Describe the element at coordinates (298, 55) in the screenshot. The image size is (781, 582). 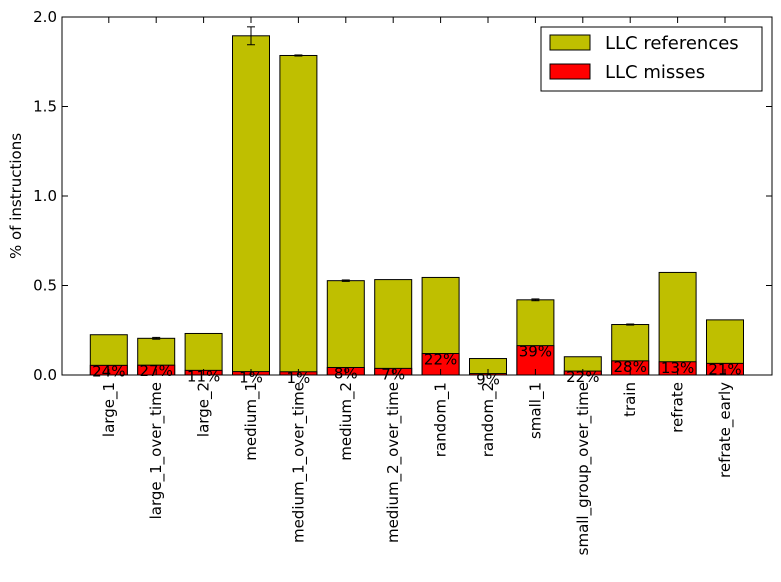
I see `error-bar-medium-1-over-time` at that location.